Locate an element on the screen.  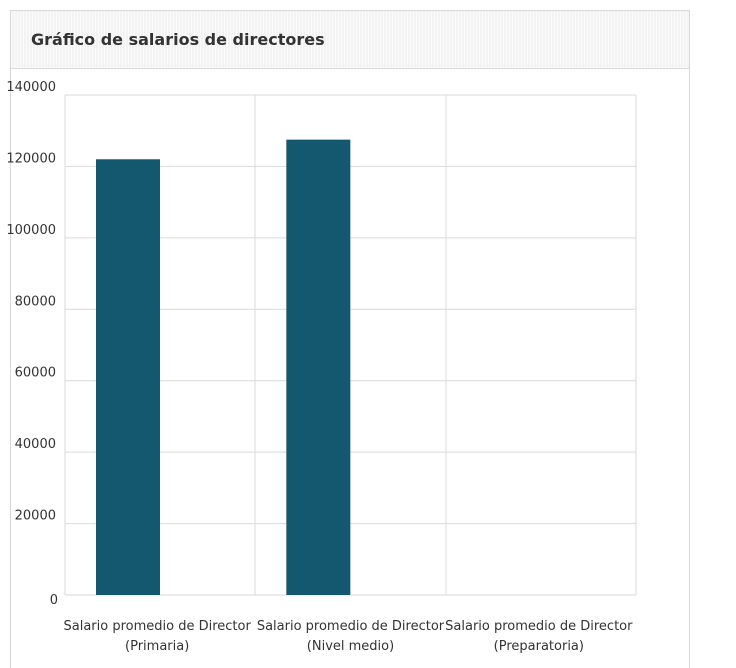
y-axis-labels: 0 20000 40000 60000 80000 100000 120000 140000 is located at coordinates (32, 344).